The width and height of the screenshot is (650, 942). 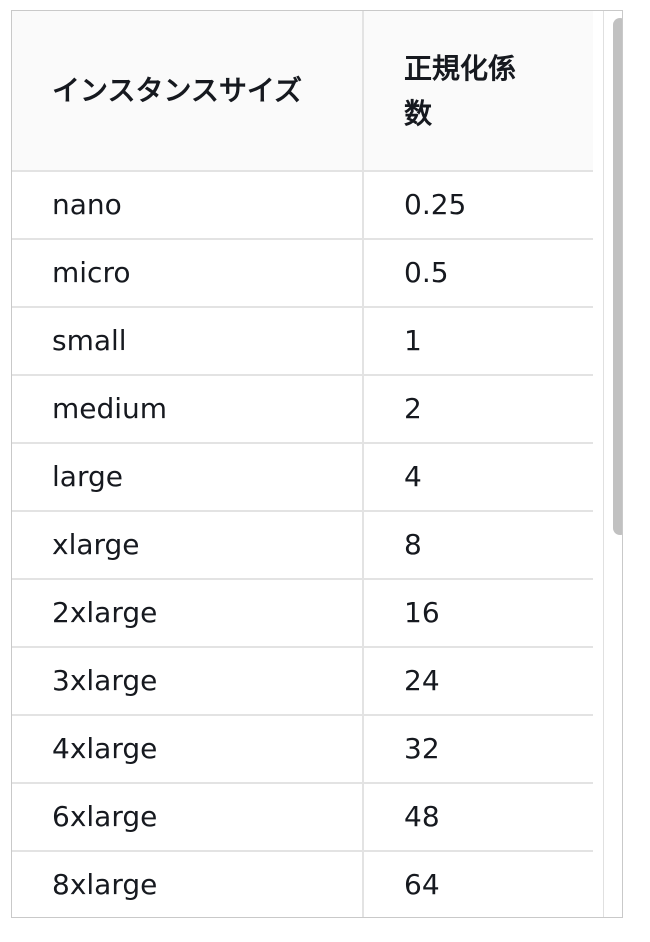 I want to click on table-row: xlarge 8, so click(x=302, y=545).